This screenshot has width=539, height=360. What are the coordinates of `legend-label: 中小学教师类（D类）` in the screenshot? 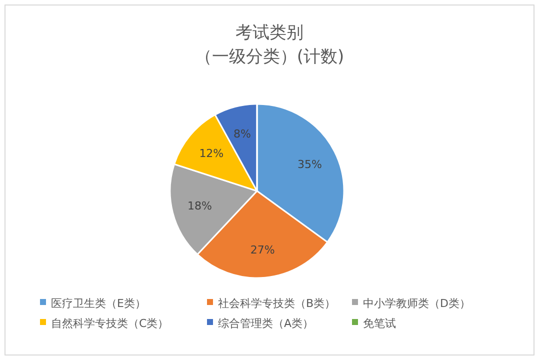 It's located at (416, 303).